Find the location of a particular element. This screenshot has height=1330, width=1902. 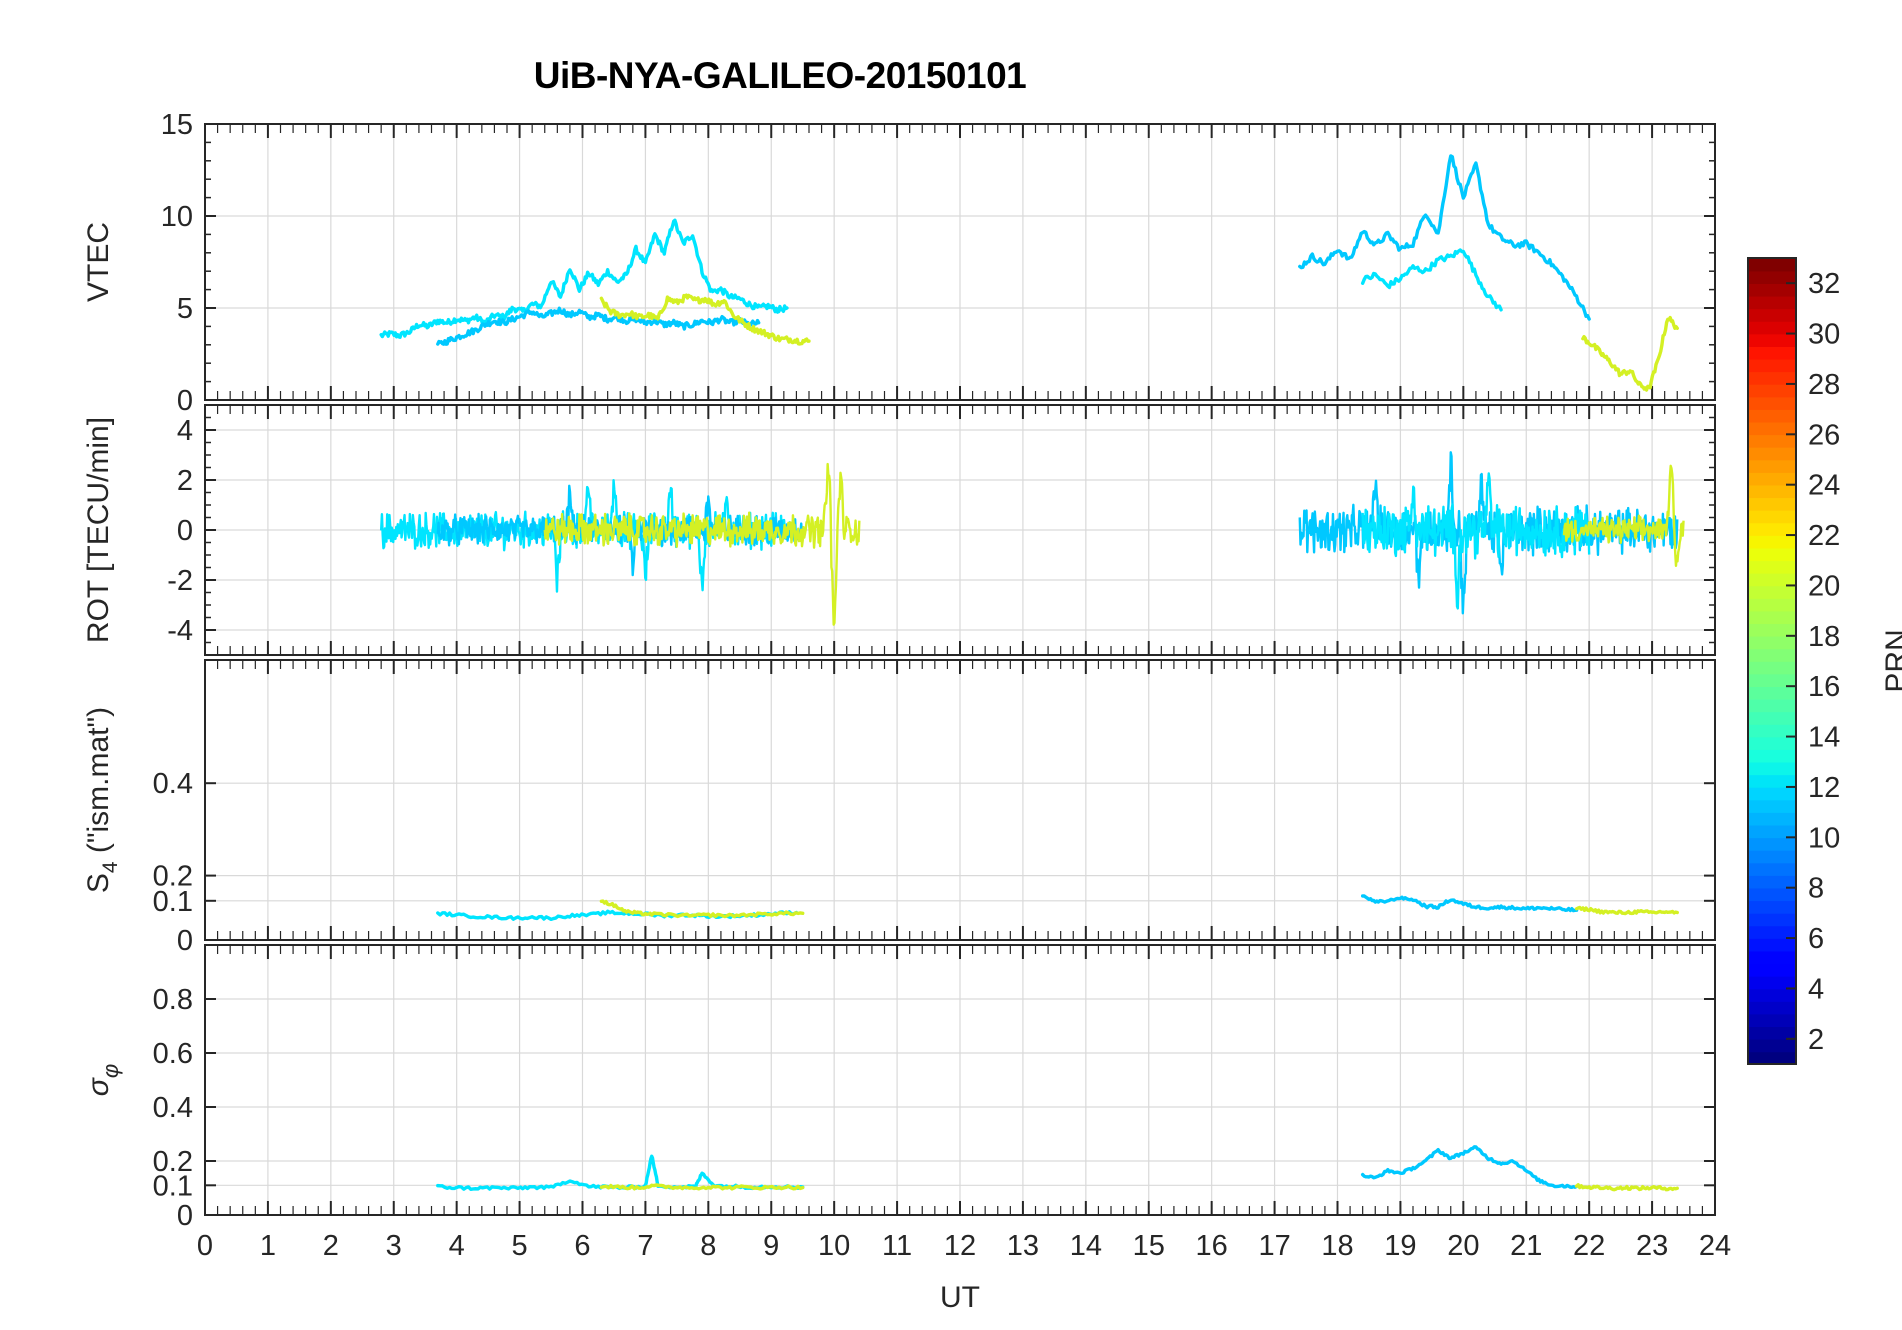

xtick-label: 2 is located at coordinates (331, 1246).